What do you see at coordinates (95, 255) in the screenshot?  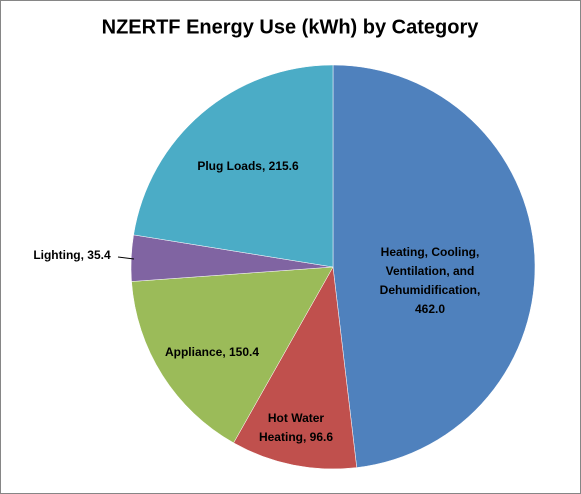 I see `value-label: , 35.4` at bounding box center [95, 255].